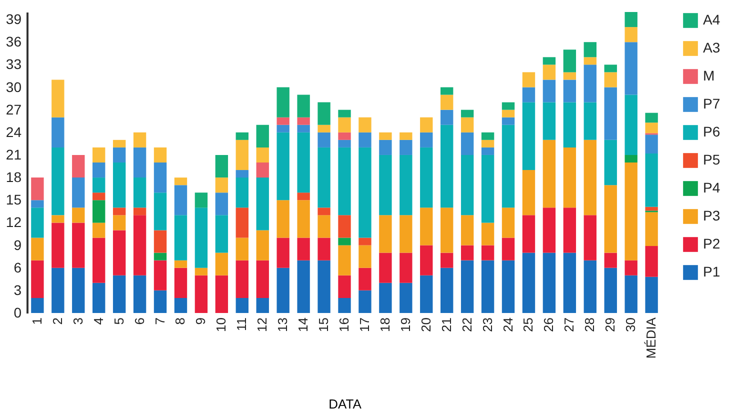  What do you see at coordinates (711, 272) in the screenshot?
I see `legend-label: P1` at bounding box center [711, 272].